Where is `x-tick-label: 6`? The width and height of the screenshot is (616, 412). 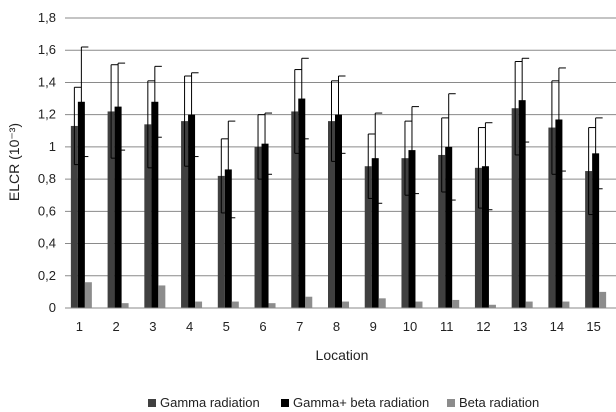
x-tick-label: 6 is located at coordinates (262, 326).